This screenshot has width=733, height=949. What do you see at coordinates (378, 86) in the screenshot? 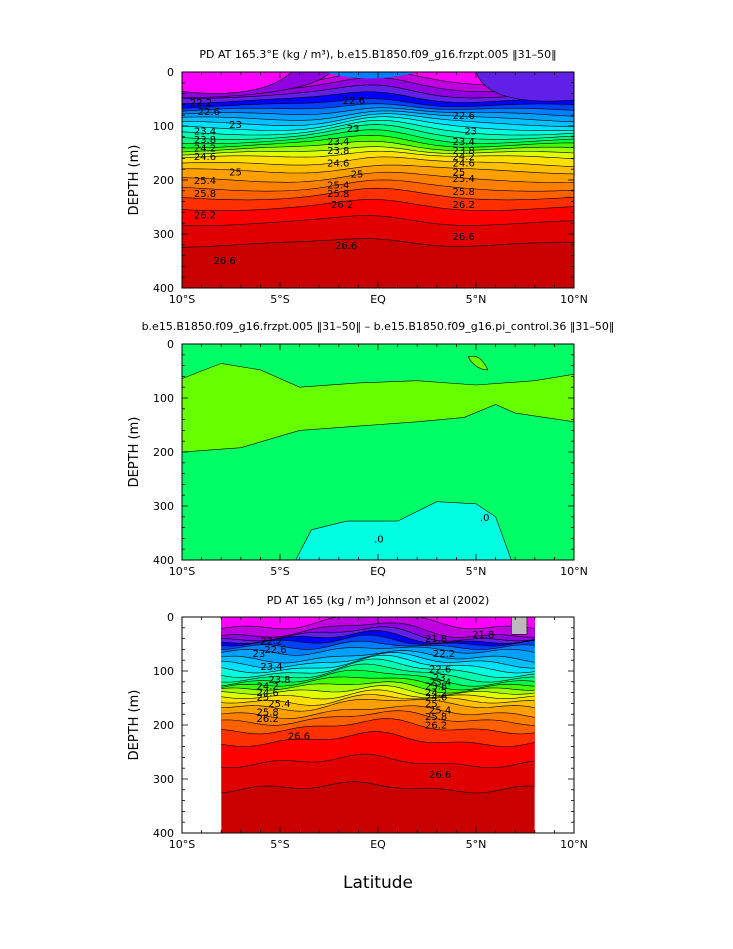
I see `surface-lobes` at bounding box center [378, 86].